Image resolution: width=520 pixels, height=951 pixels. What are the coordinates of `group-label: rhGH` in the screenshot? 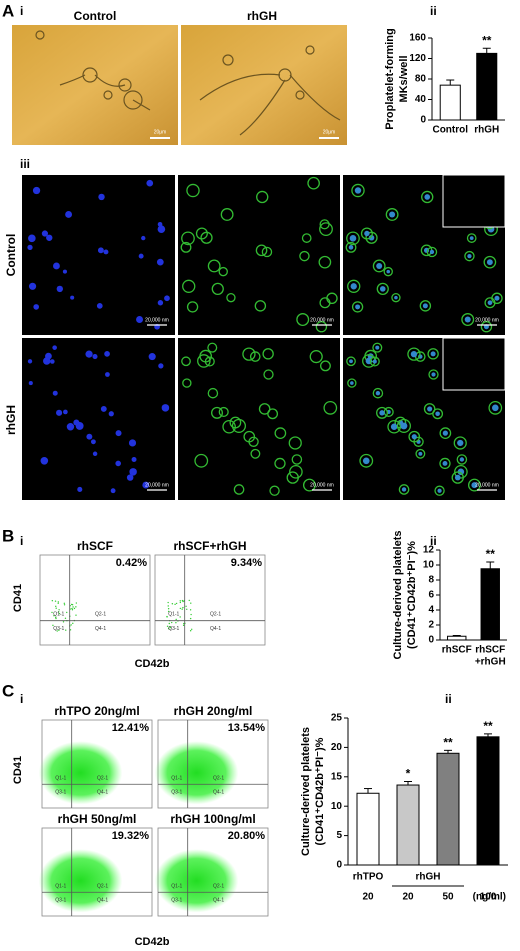 It's located at (428, 877).